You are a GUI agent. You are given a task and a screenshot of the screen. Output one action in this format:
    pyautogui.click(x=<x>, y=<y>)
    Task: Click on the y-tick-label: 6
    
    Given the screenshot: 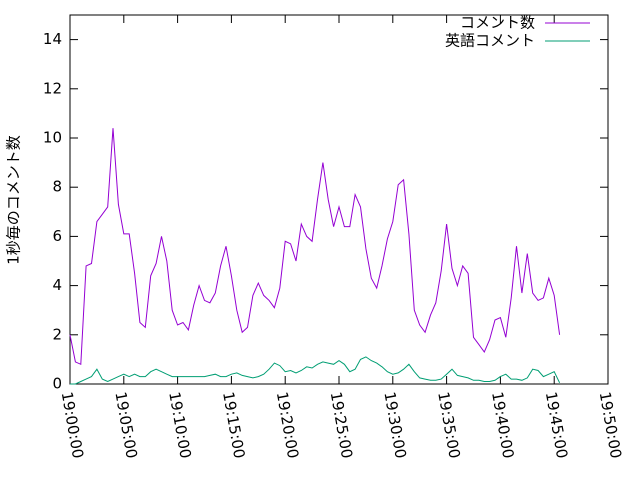 What is the action you would take?
    pyautogui.click(x=57, y=236)
    